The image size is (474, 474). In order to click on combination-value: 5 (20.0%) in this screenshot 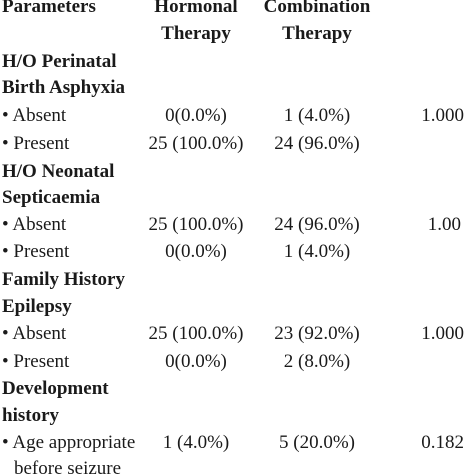, I will do `click(317, 442)`.